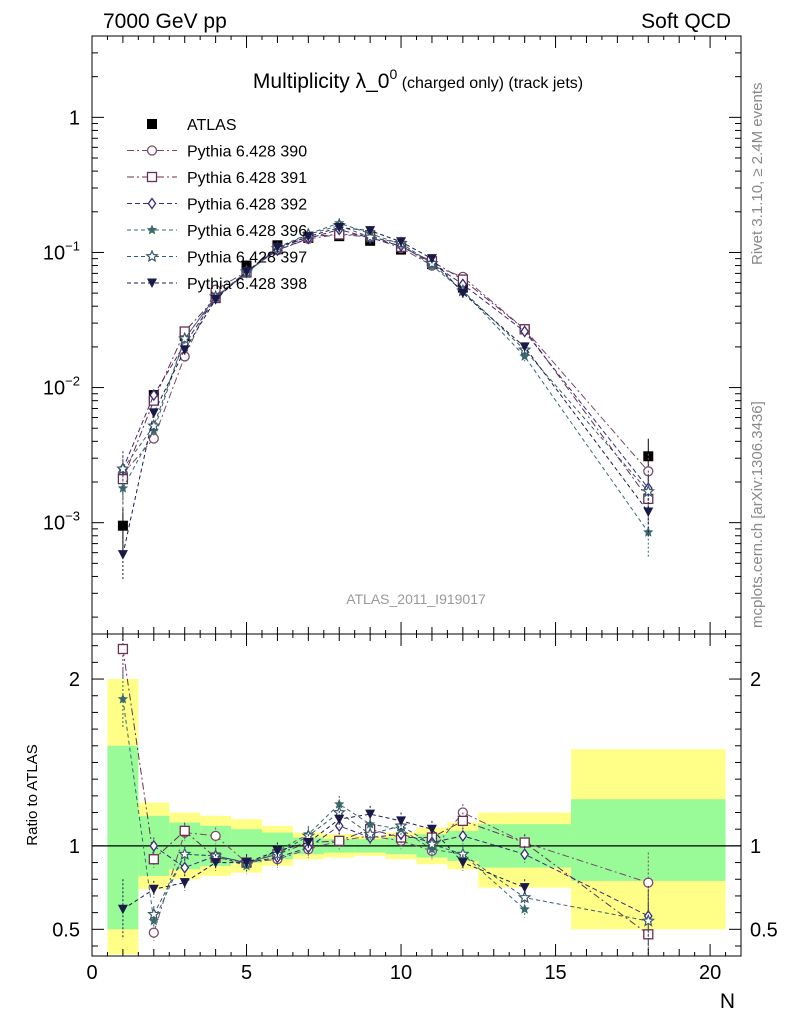 The height and width of the screenshot is (1024, 786). What do you see at coordinates (246, 973) in the screenshot?
I see `x-tick-label: 5` at bounding box center [246, 973].